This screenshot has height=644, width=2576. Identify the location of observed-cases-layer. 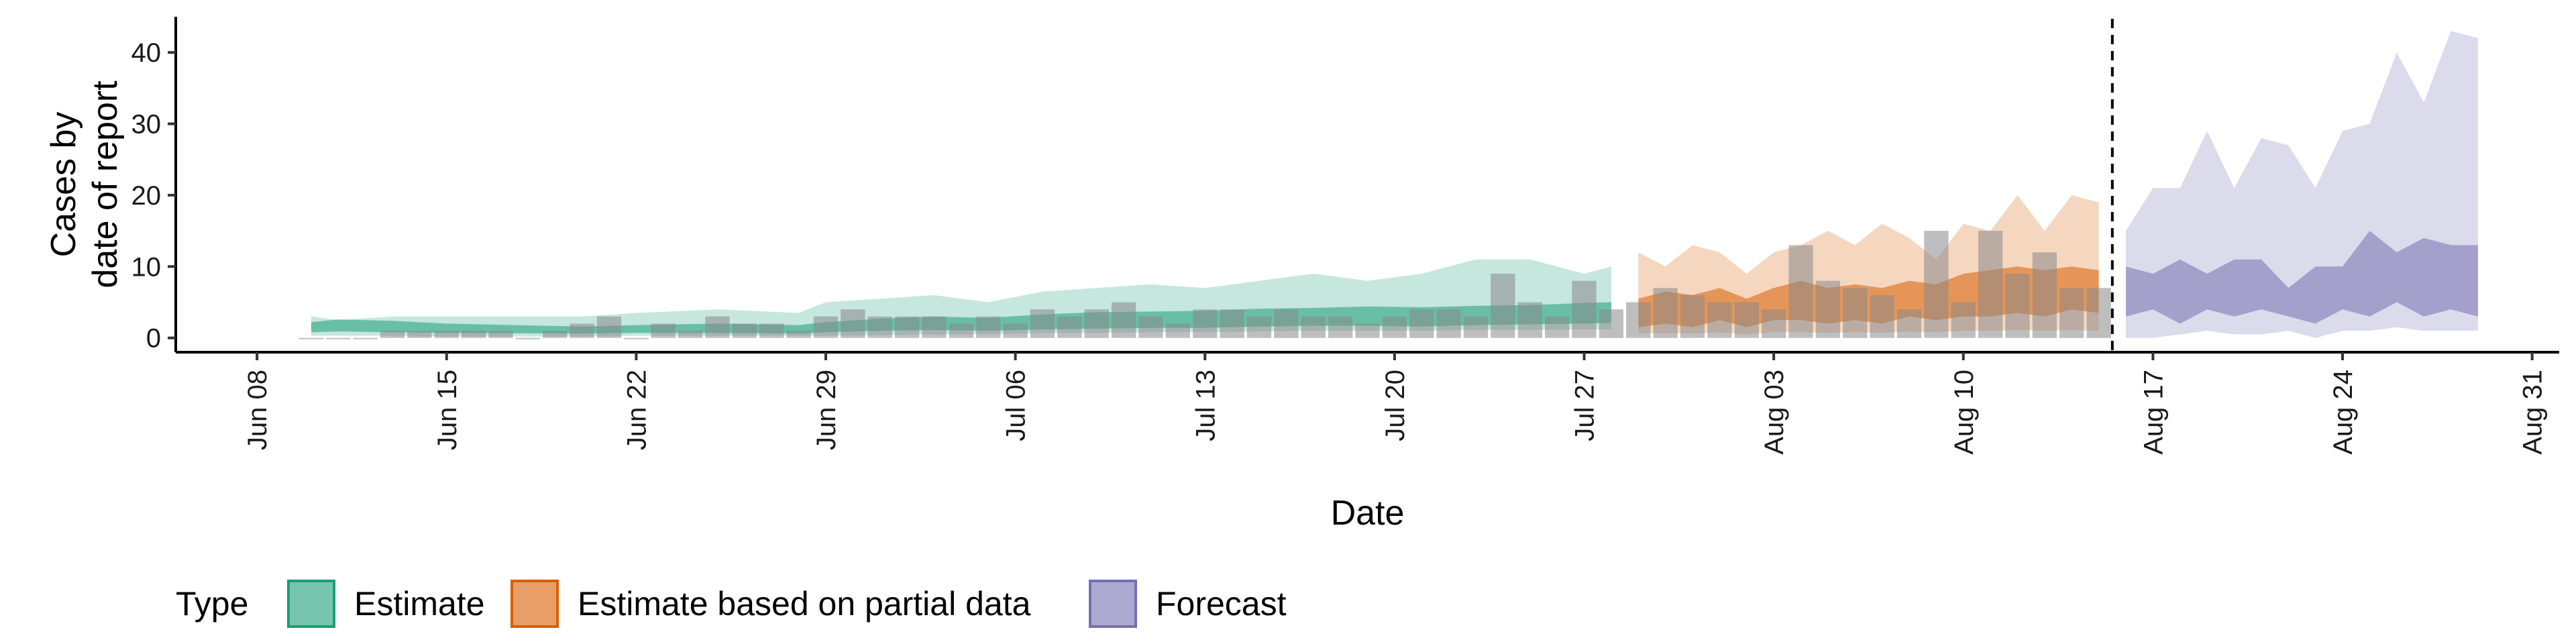
(1205, 285).